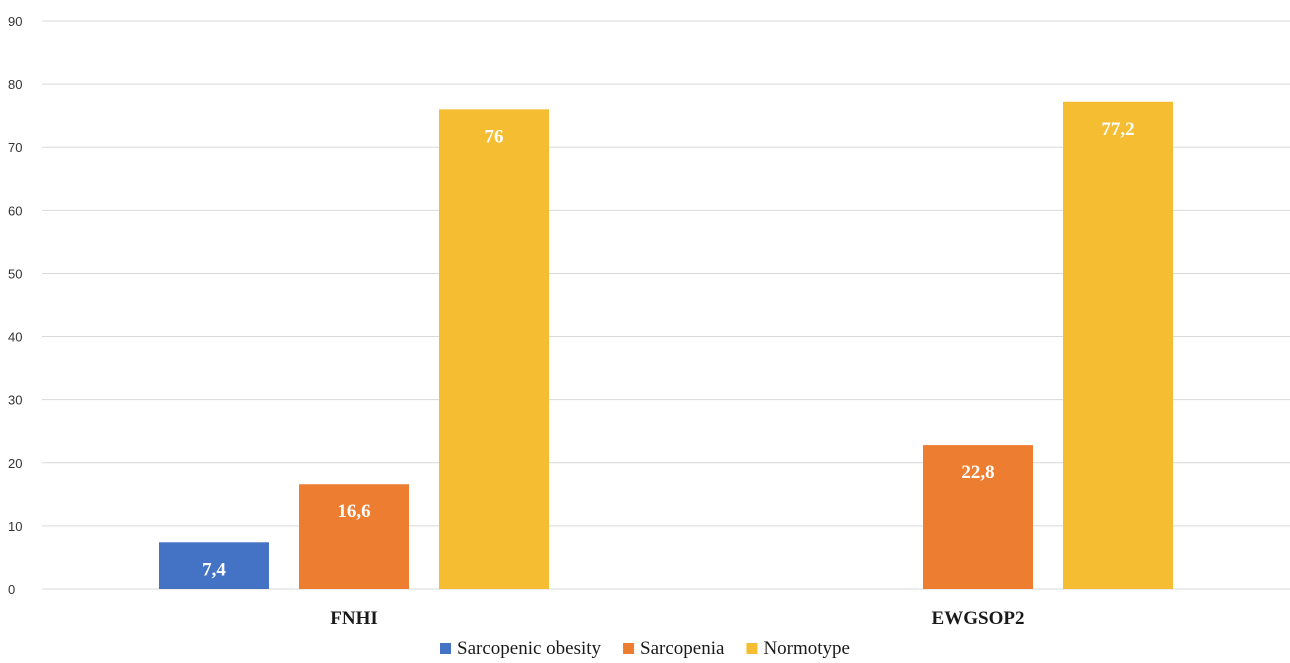 The width and height of the screenshot is (1290, 663). What do you see at coordinates (15, 273) in the screenshot?
I see `y-tick-label: 50` at bounding box center [15, 273].